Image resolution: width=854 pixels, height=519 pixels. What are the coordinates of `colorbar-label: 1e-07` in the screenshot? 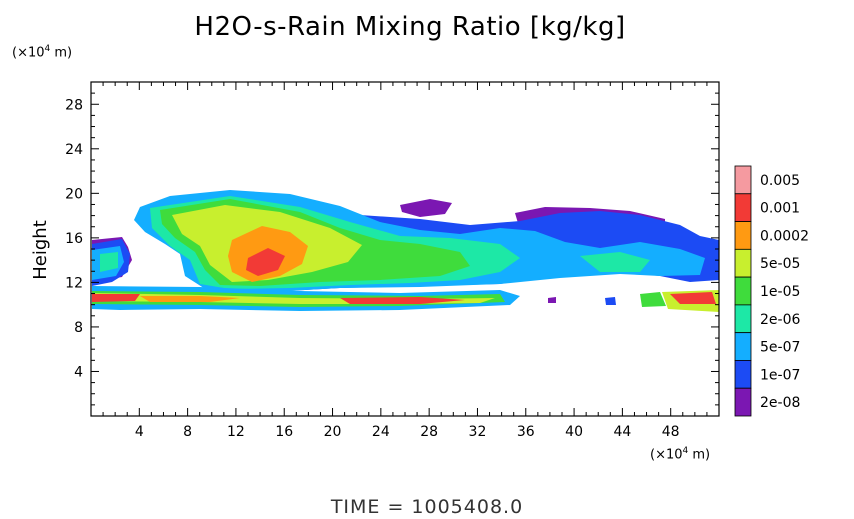 It's located at (780, 375).